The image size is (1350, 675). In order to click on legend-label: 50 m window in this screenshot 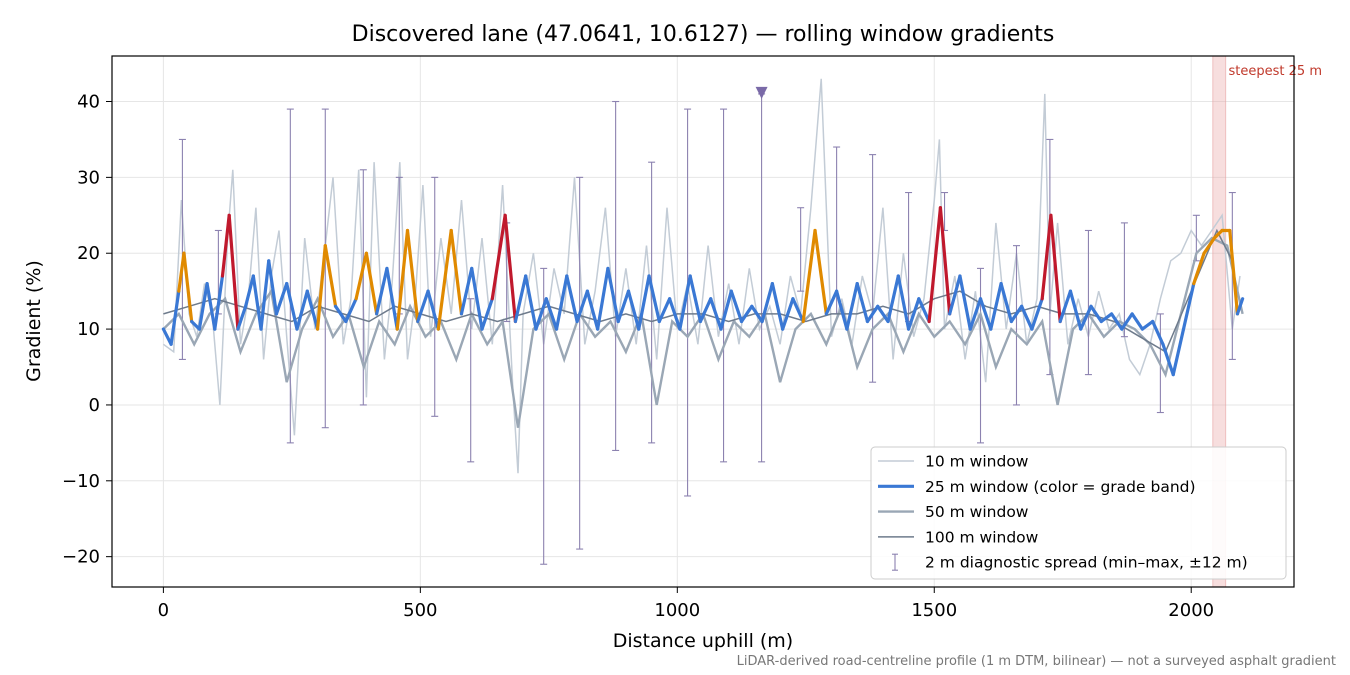, I will do `click(977, 512)`.